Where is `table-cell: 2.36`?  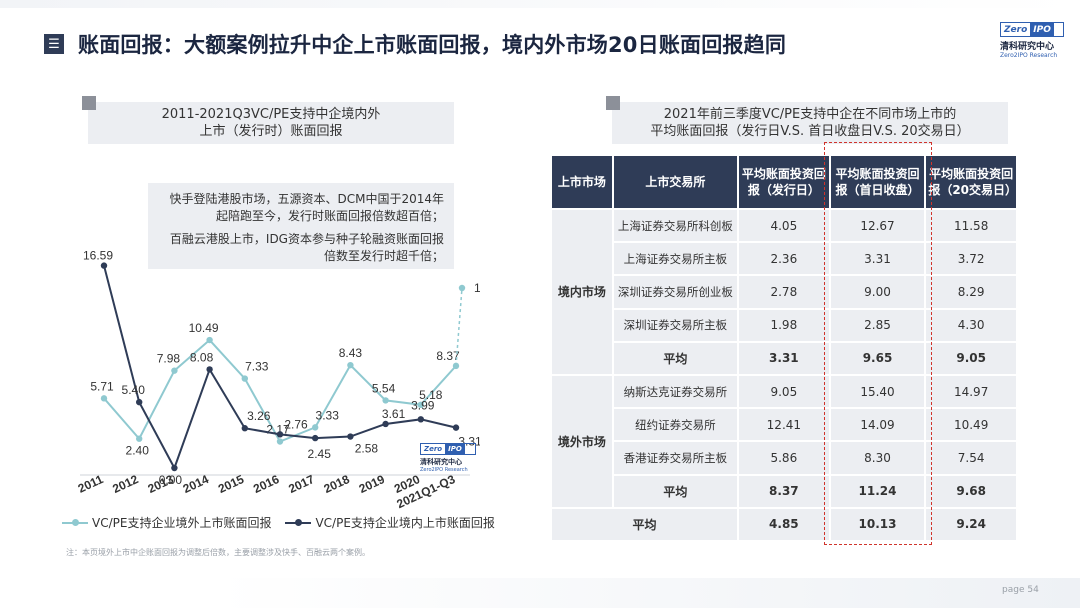 table-cell: 2.36 is located at coordinates (784, 259).